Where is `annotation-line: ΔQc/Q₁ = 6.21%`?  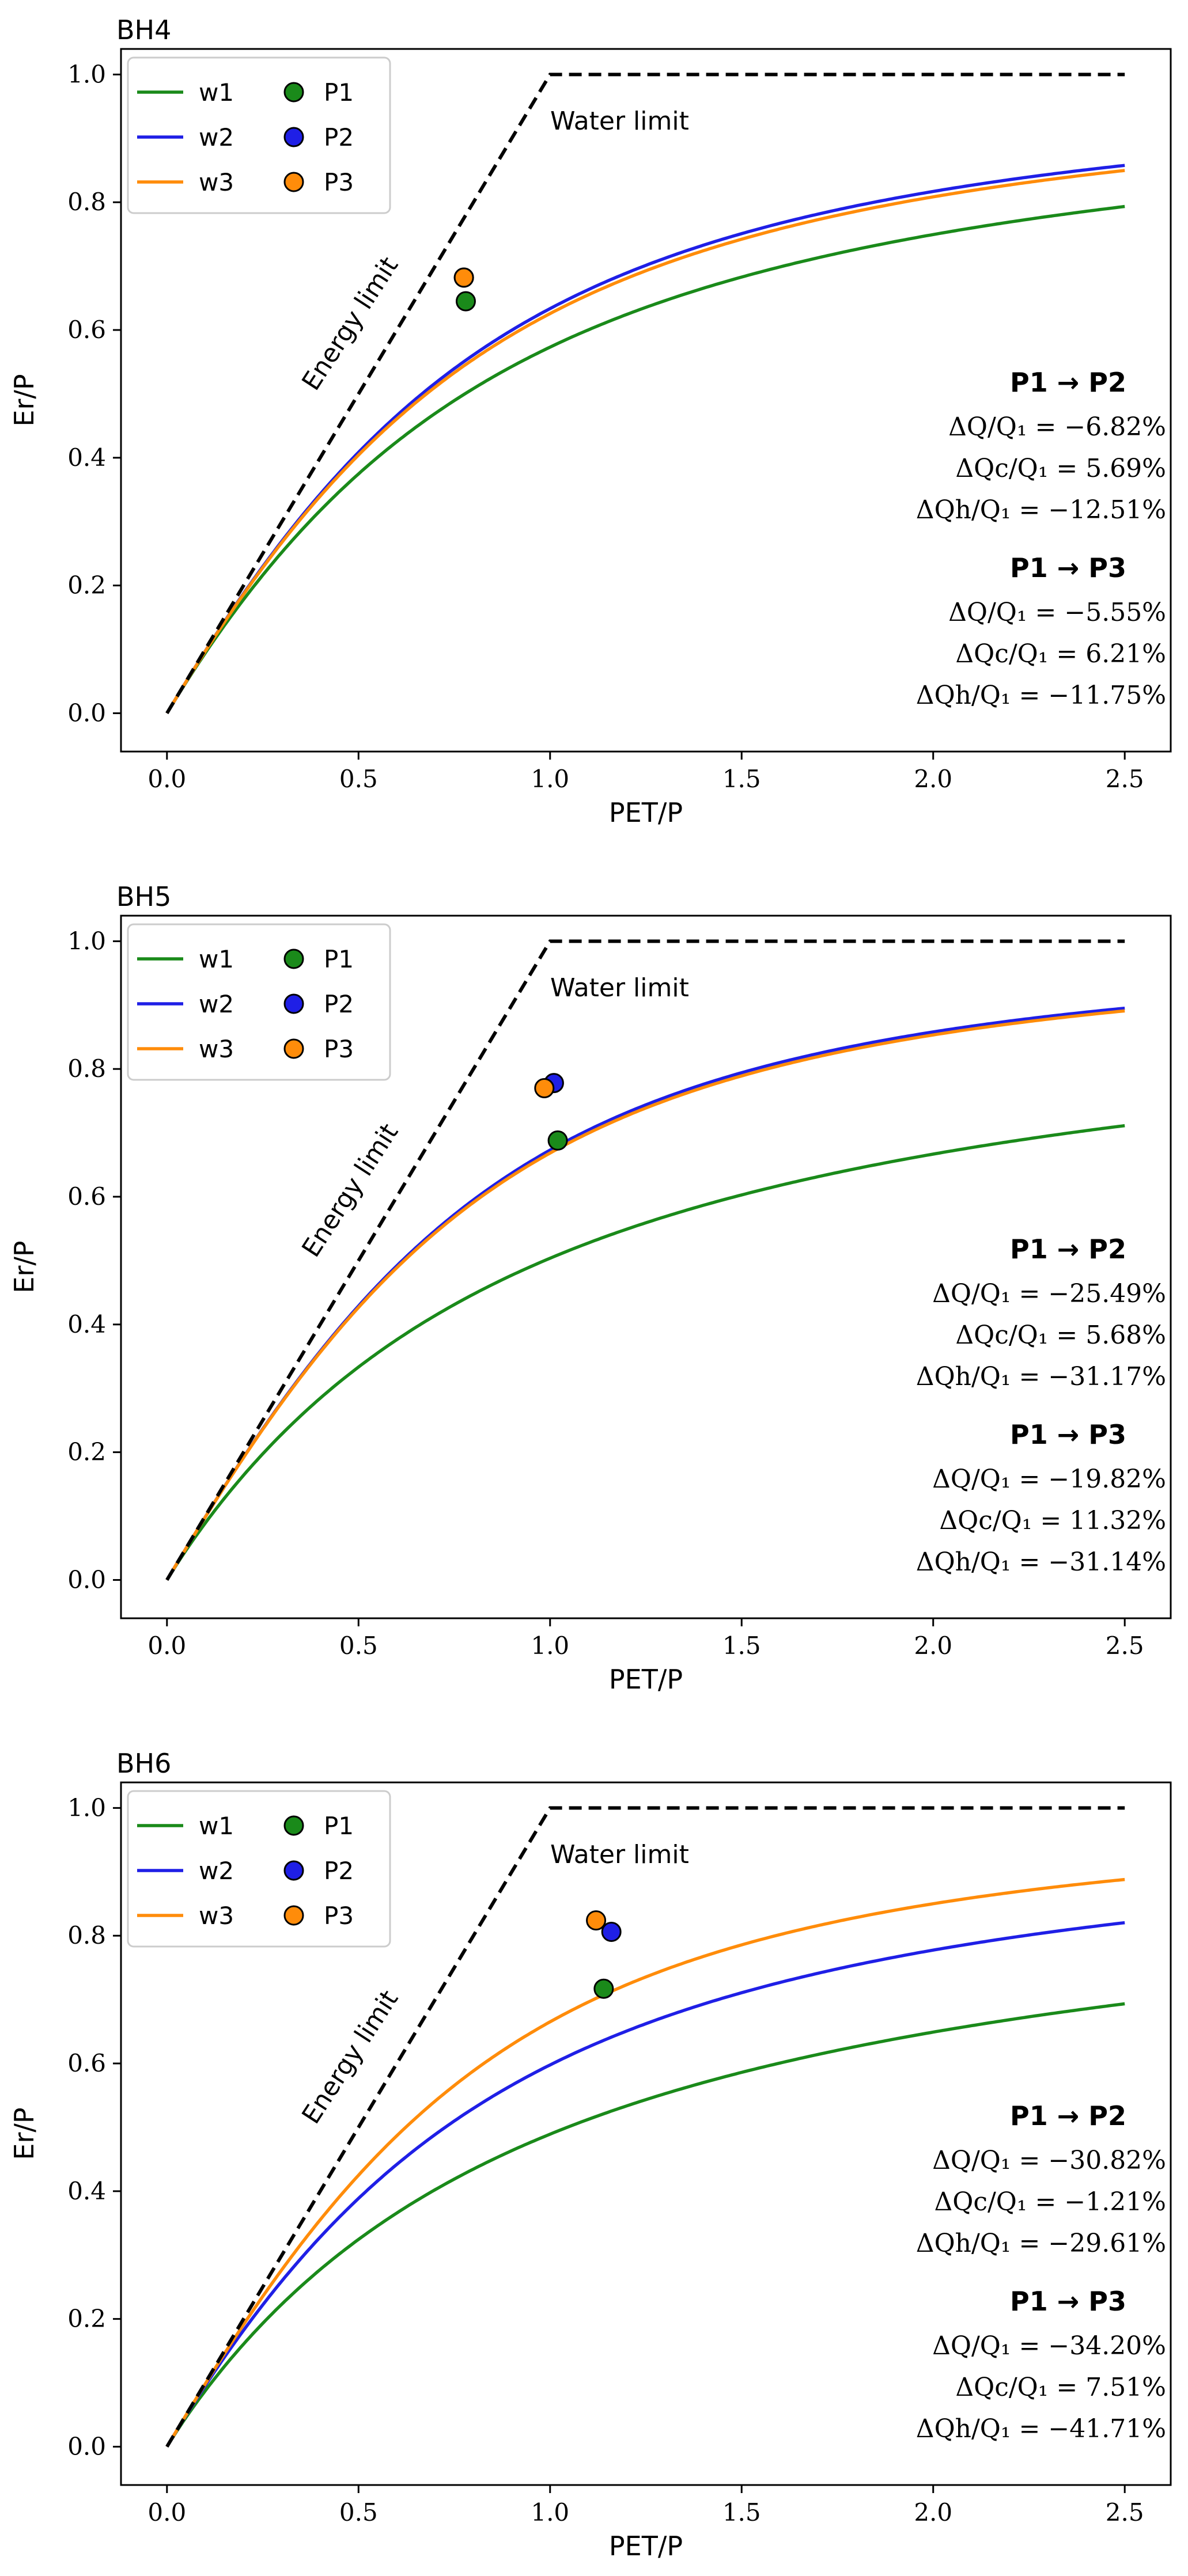
annotation-line: ΔQc/Q₁ = 6.21% is located at coordinates (1060, 654).